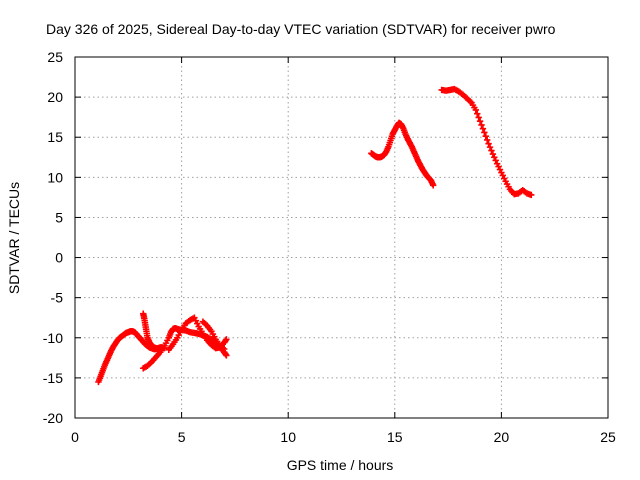 The image size is (640, 480). Describe the element at coordinates (57, 298) in the screenshot. I see `y-tick-label: -5` at that location.